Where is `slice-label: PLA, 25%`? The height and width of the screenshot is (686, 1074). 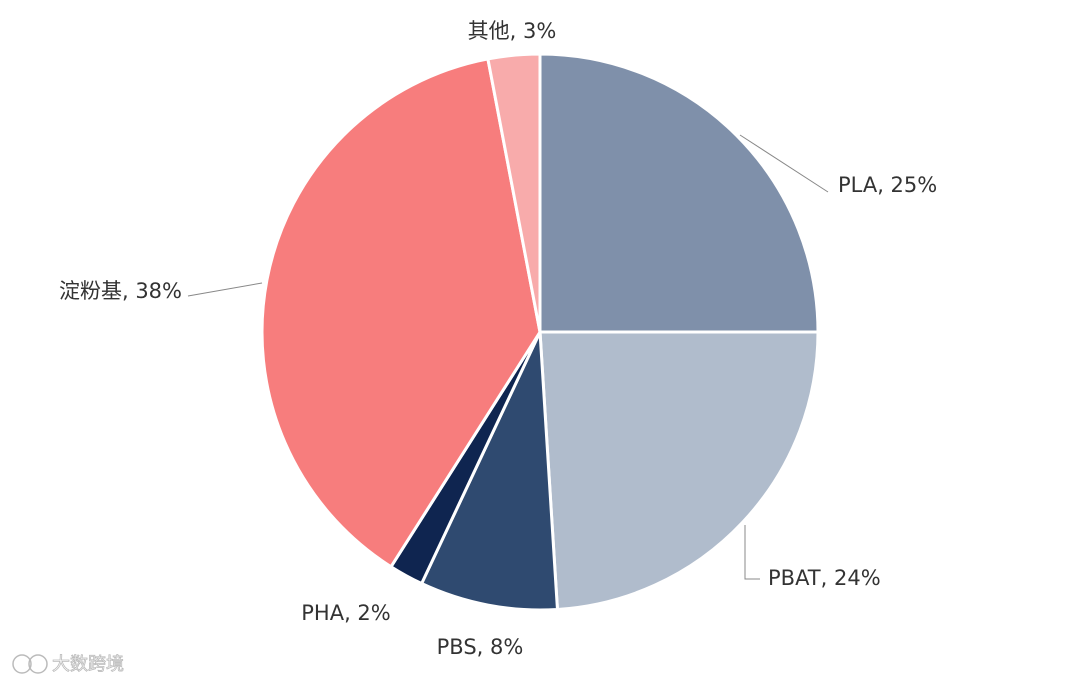
slice-label: PLA, 25% is located at coordinates (887, 185).